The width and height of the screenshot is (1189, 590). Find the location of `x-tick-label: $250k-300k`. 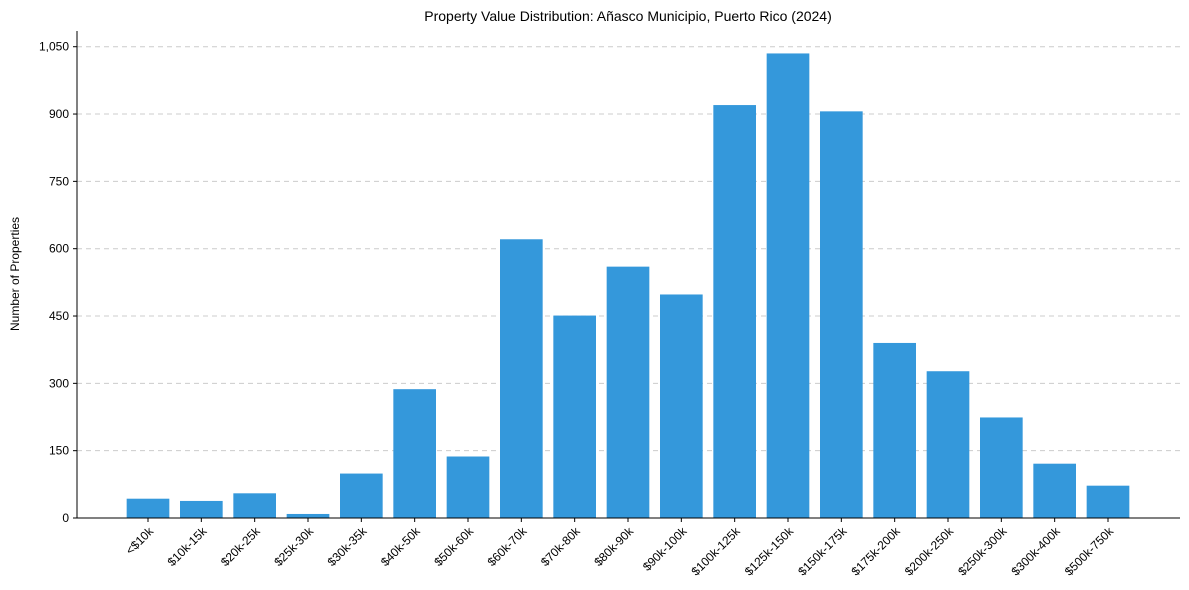

x-tick-label: $250k-300k is located at coordinates (982, 551).